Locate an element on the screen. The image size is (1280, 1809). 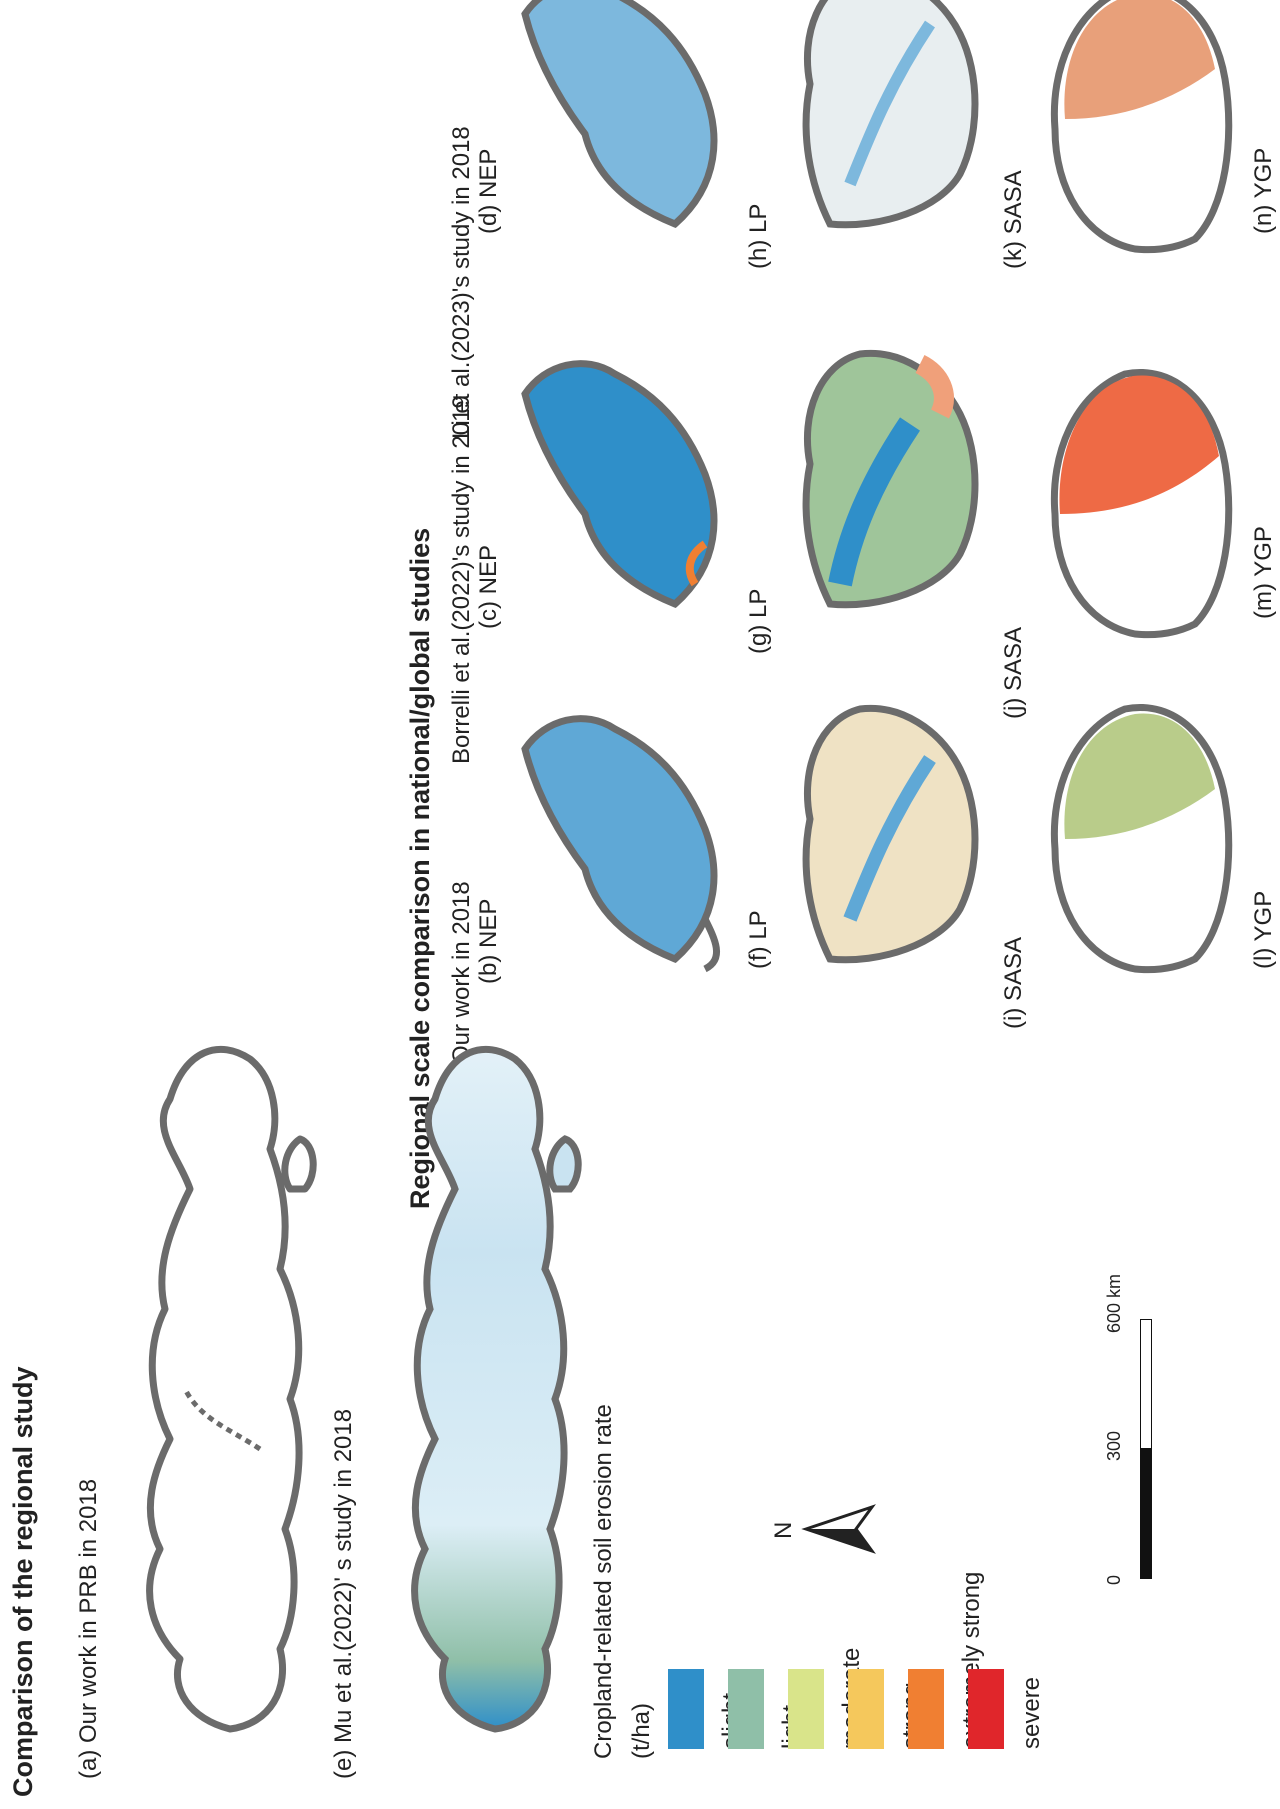
map-f-lp-our-work is located at coordinates (885, 834).